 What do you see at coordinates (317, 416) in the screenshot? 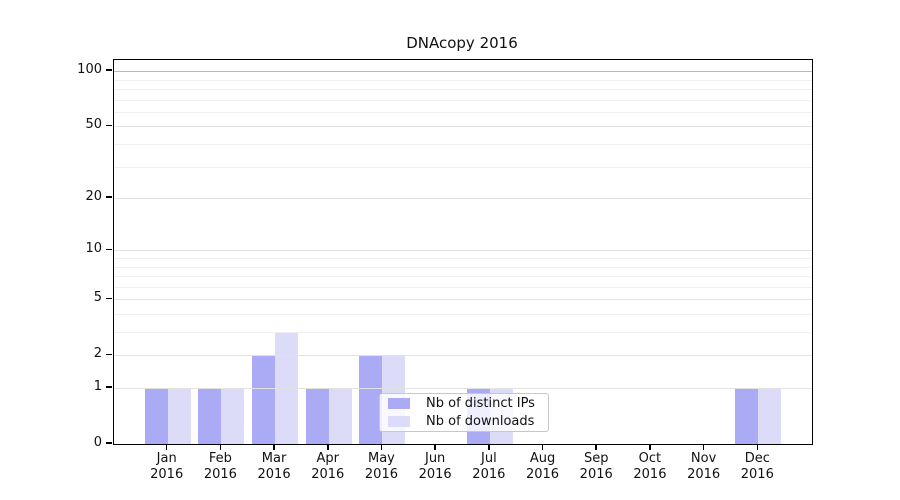
I see `bar-ips-apr` at bounding box center [317, 416].